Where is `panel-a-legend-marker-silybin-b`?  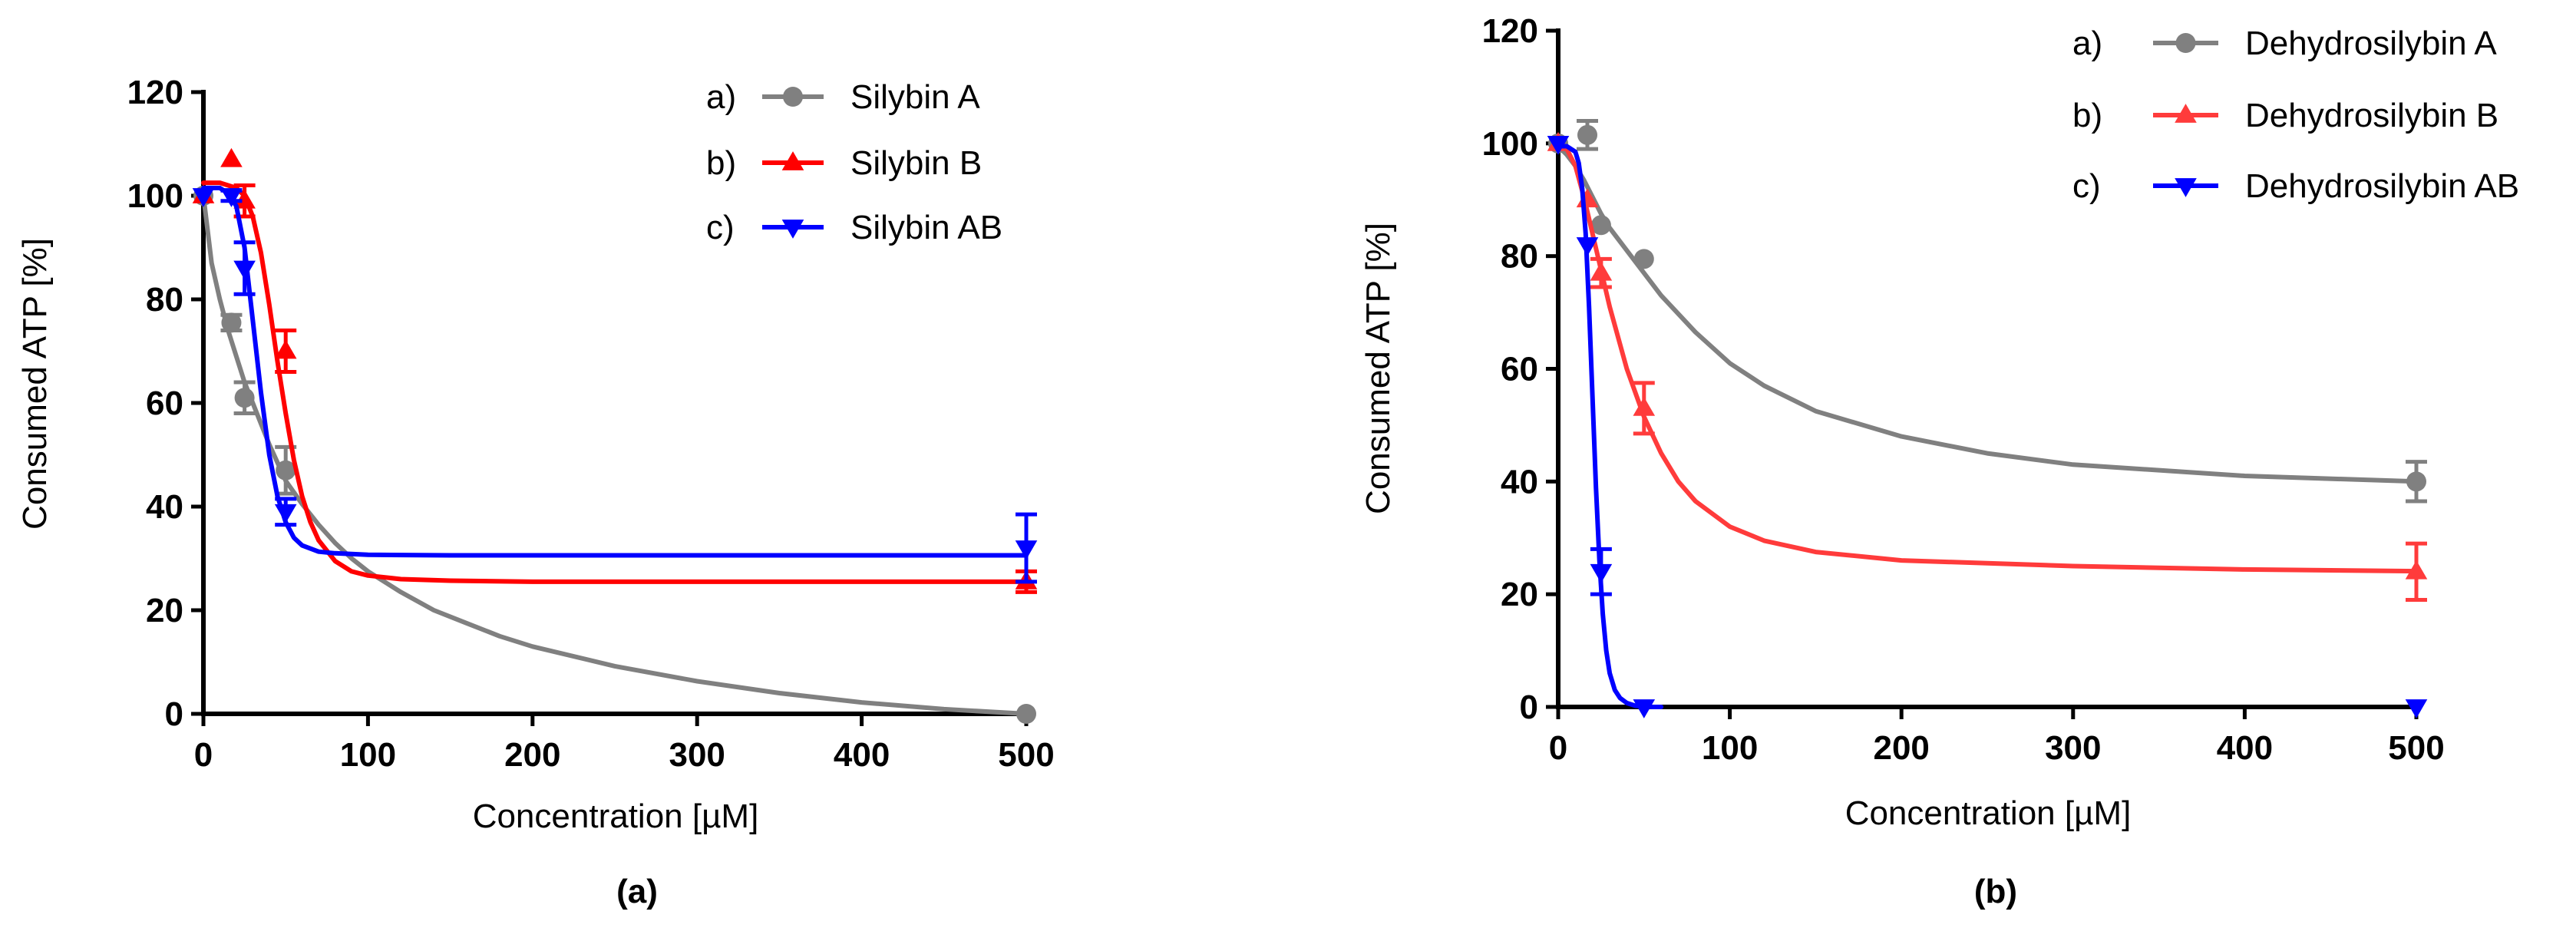
panel-a-legend-marker-silybin-b is located at coordinates (792, 160).